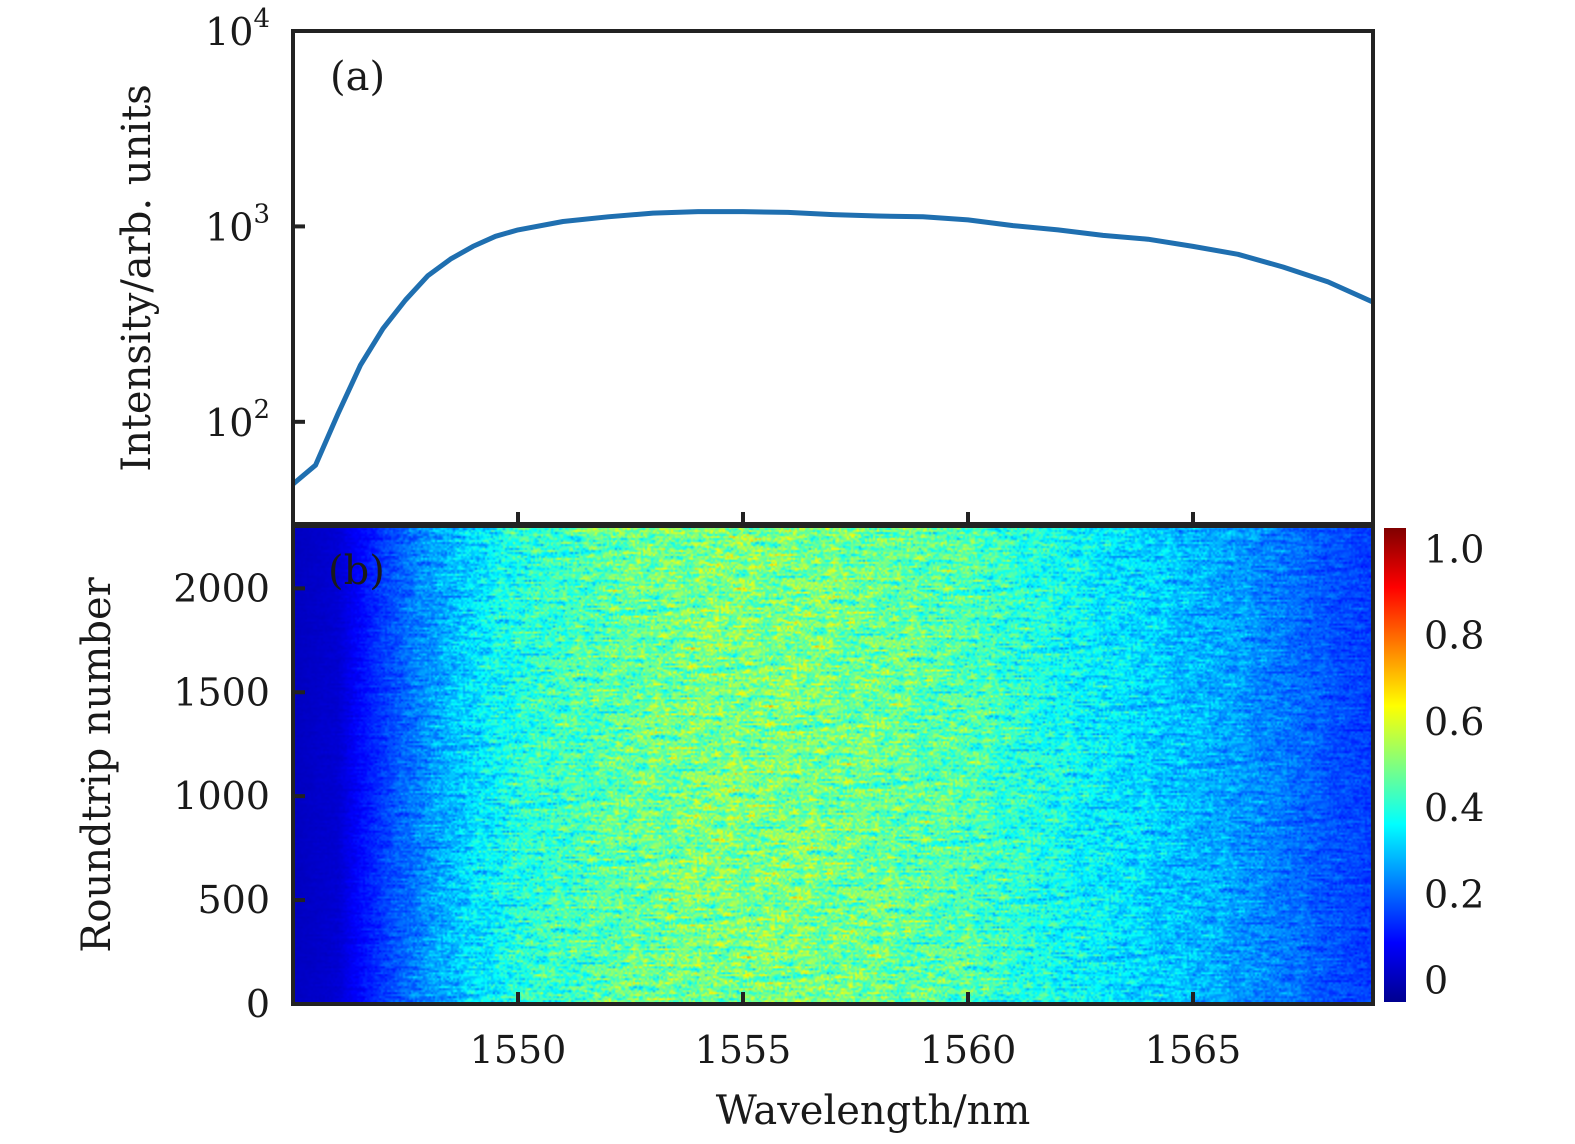 The image size is (1575, 1144). What do you see at coordinates (233, 900) in the screenshot?
I see `y-tick-label: 500` at bounding box center [233, 900].